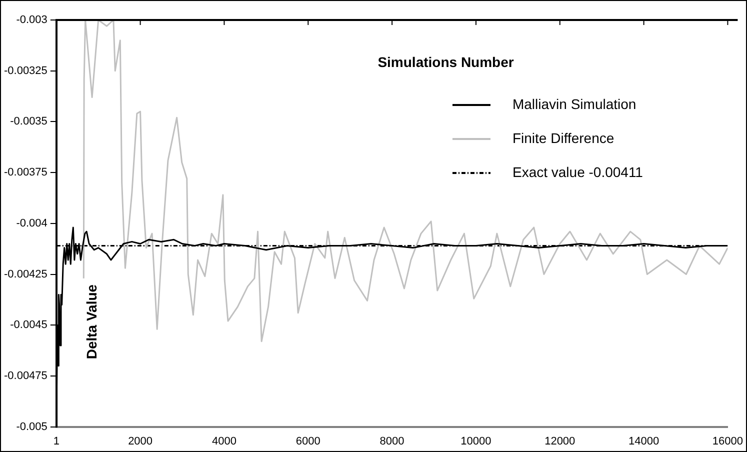  What do you see at coordinates (26, 172) in the screenshot?
I see `y-tick-label: -0.00375` at bounding box center [26, 172].